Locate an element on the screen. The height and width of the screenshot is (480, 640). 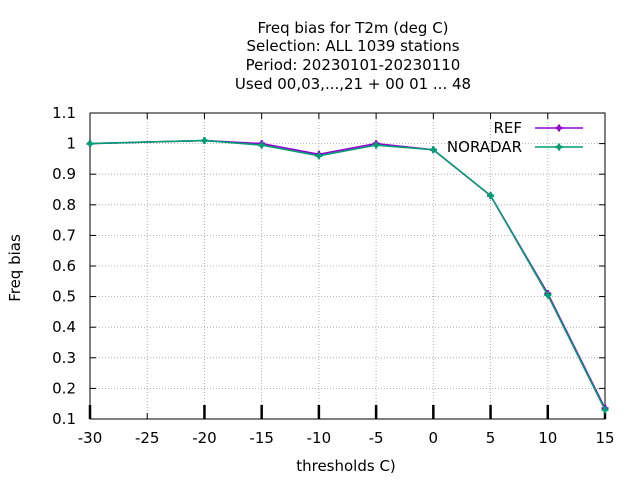
y-axis-label: Freq bias is located at coordinates (15, 268).